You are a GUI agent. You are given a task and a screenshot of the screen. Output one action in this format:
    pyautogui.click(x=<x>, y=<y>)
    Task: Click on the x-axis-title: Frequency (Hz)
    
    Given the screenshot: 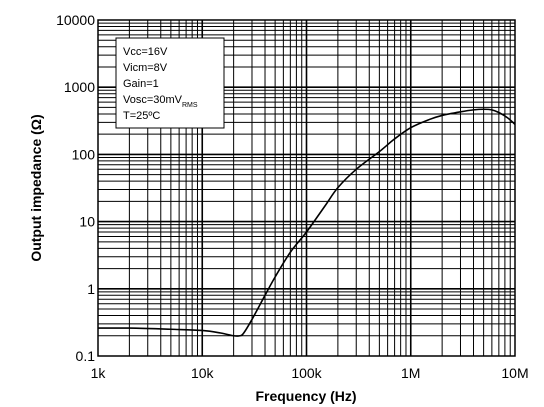 What is the action you would take?
    pyautogui.click(x=305, y=396)
    